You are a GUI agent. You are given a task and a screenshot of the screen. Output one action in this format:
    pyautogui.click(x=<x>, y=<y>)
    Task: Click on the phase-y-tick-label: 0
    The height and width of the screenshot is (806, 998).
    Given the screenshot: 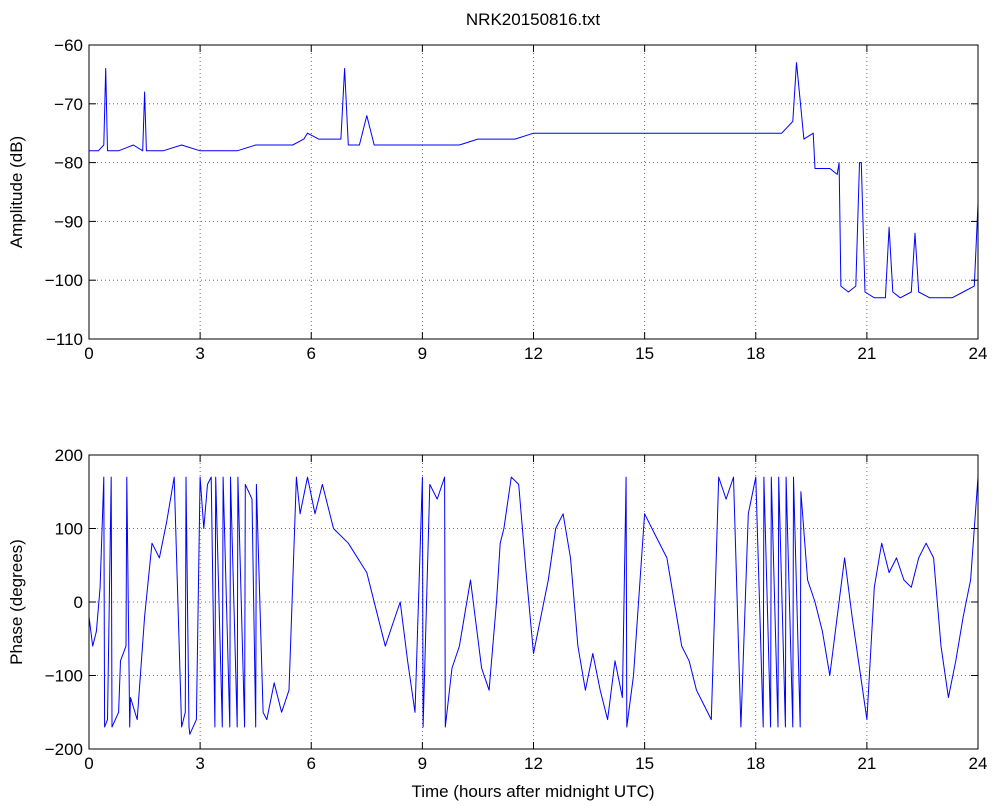 What is the action you would take?
    pyautogui.click(x=78, y=602)
    